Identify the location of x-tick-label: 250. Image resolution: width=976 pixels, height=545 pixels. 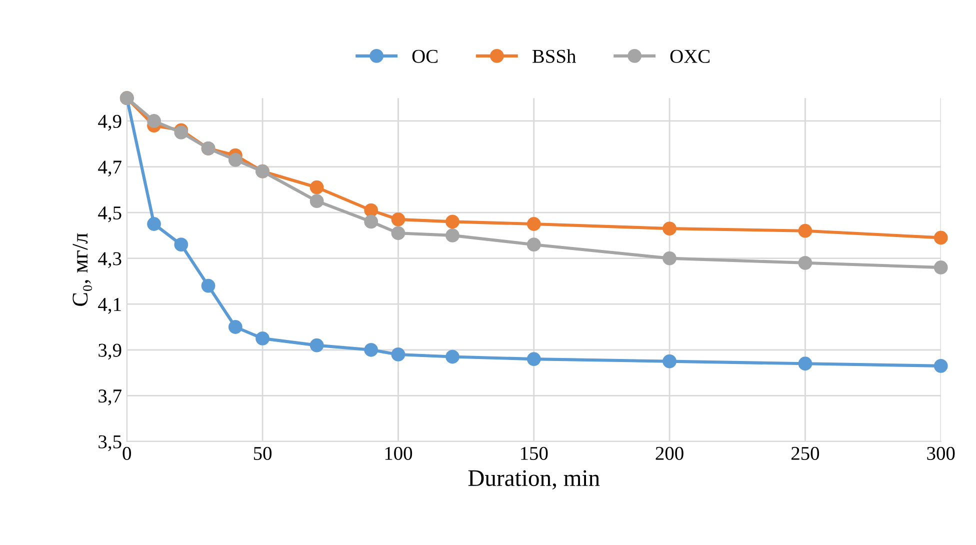
(805, 453).